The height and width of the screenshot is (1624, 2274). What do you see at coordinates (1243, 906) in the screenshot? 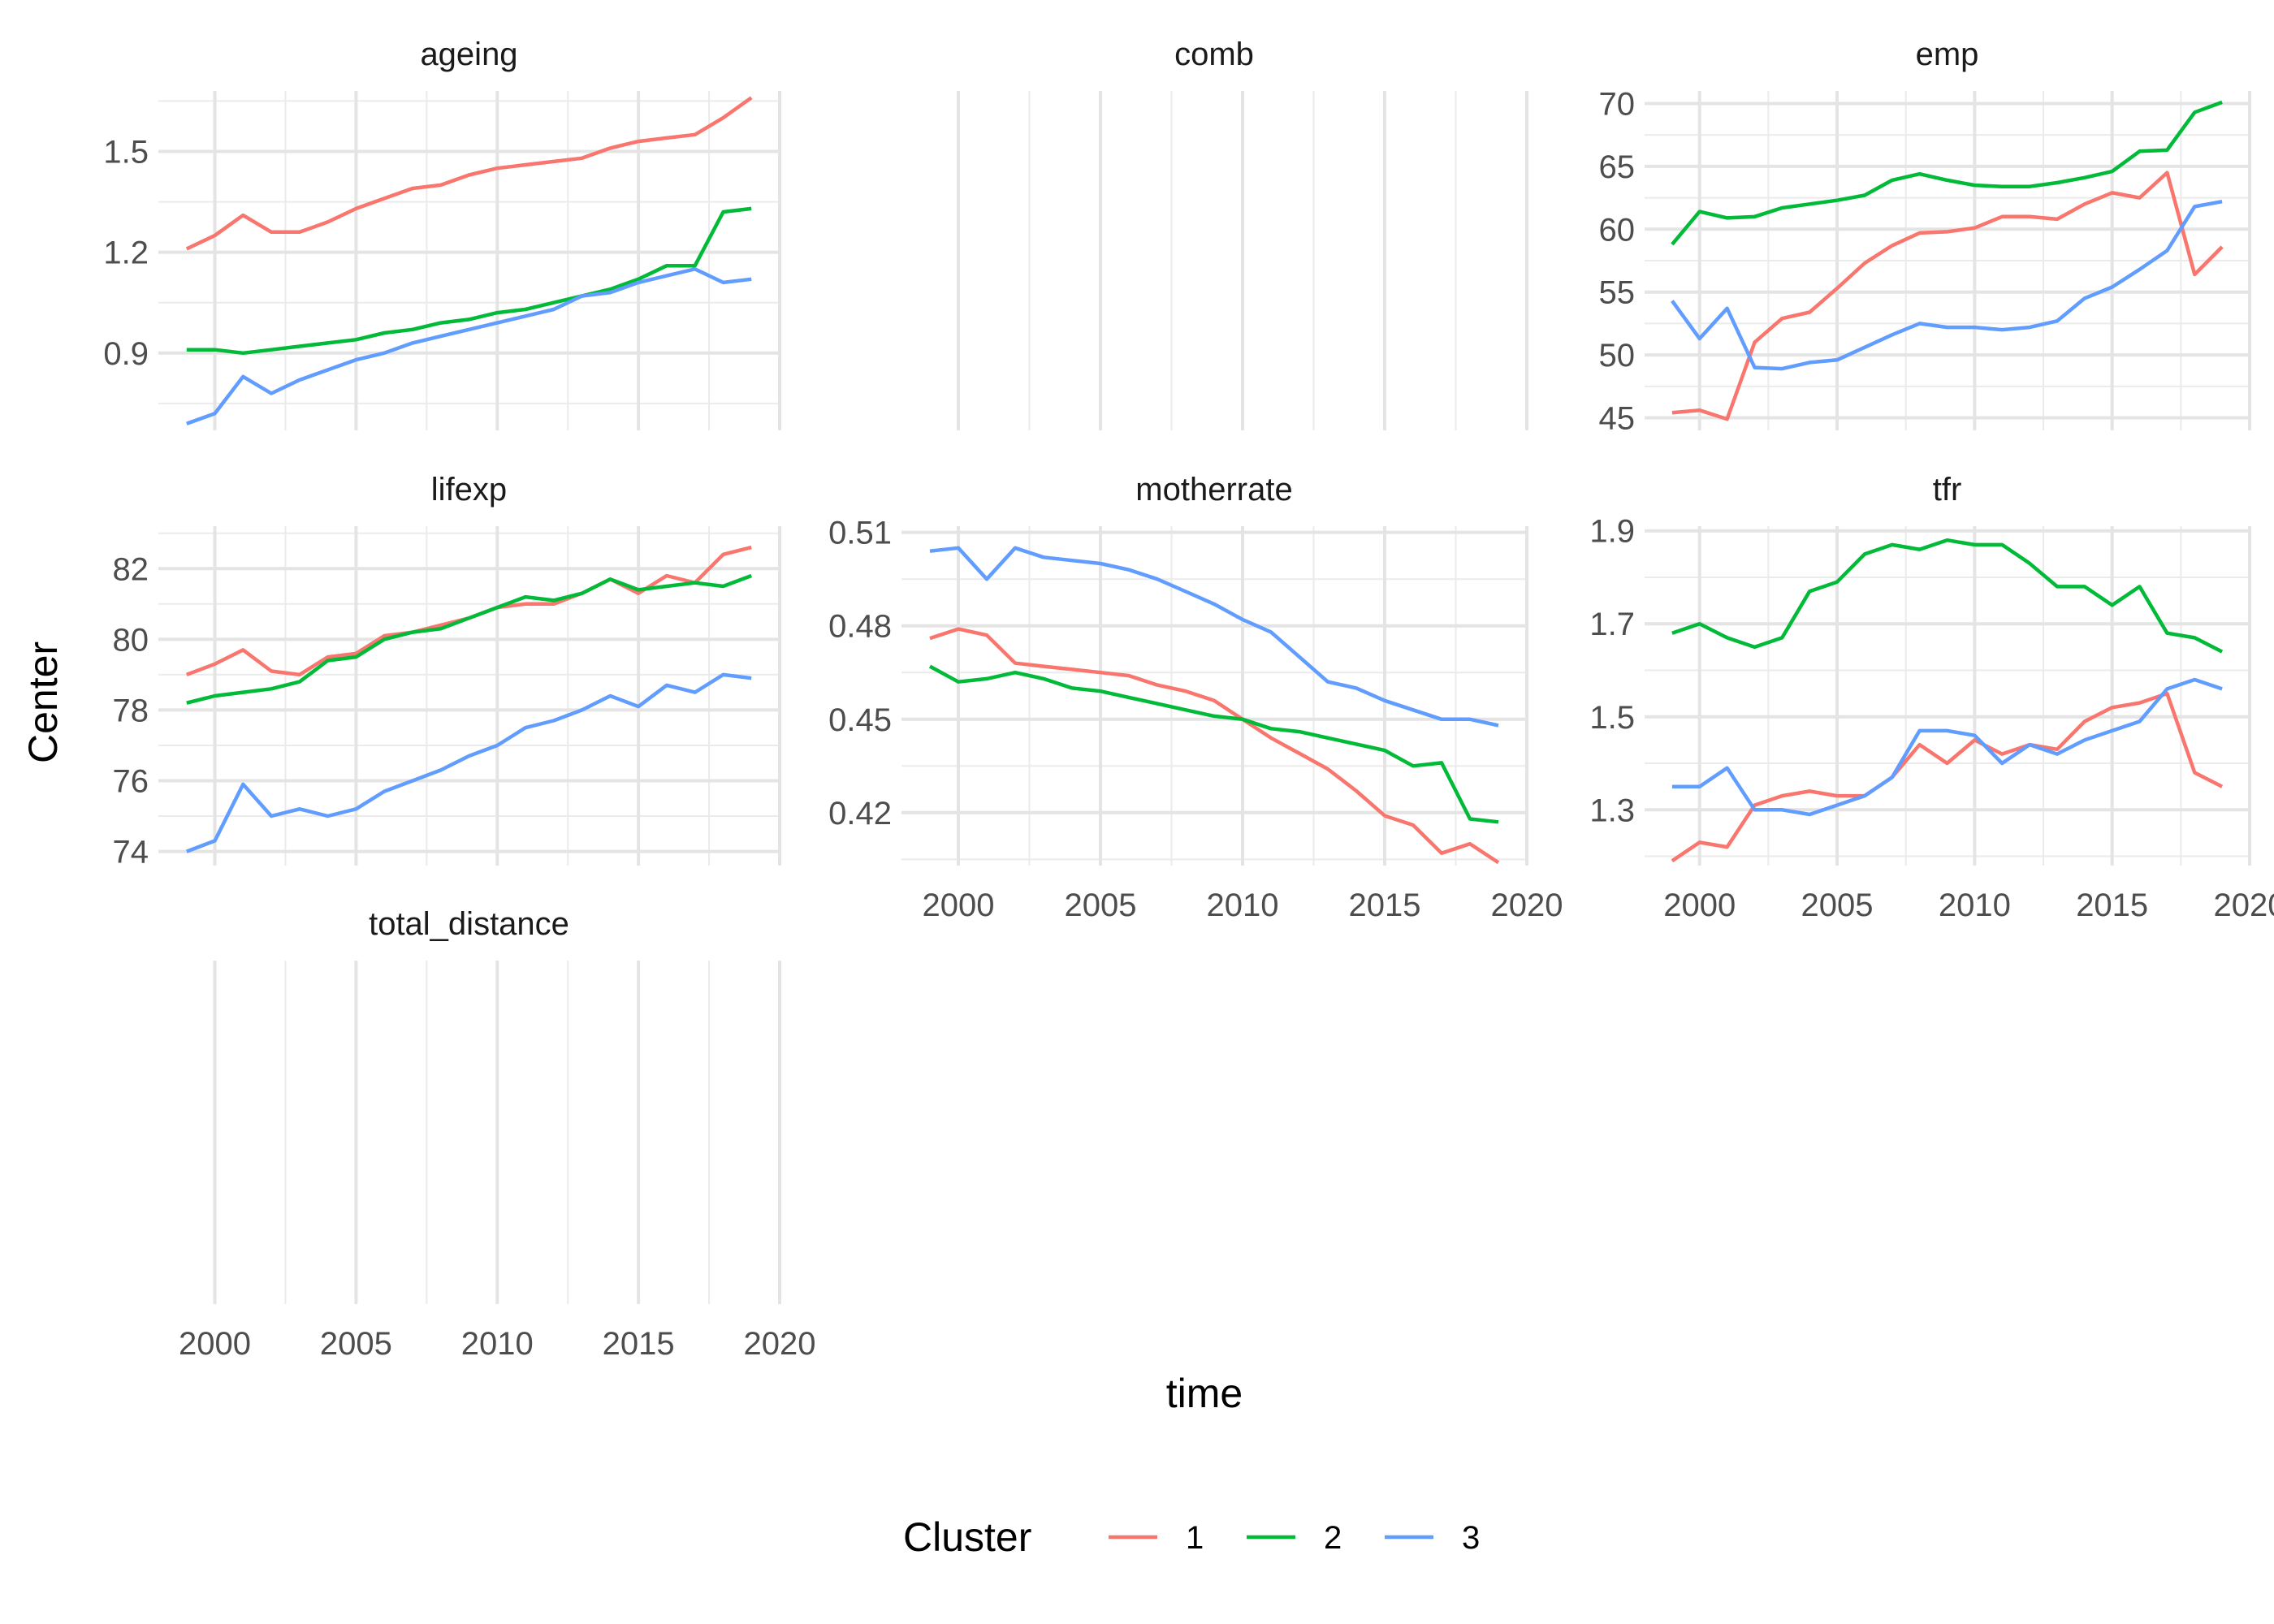
I see `x-tick-label-motherrate: 2010` at bounding box center [1243, 906].